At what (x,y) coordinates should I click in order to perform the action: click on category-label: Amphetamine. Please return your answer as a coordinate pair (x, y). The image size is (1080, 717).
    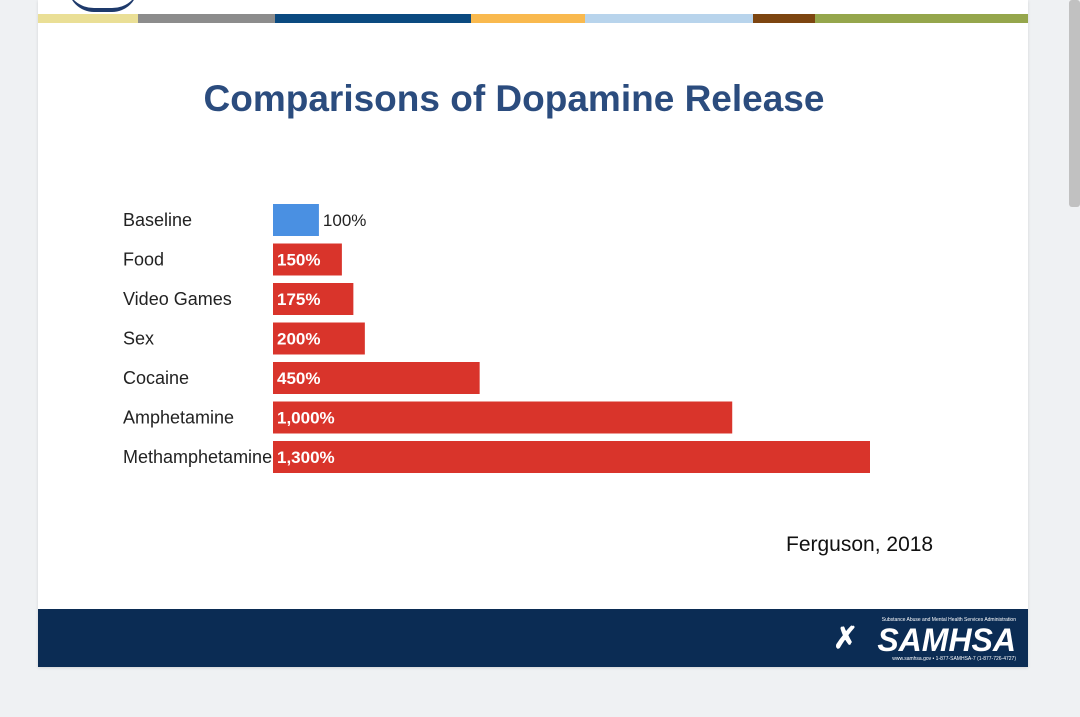
    Looking at the image, I should click on (178, 418).